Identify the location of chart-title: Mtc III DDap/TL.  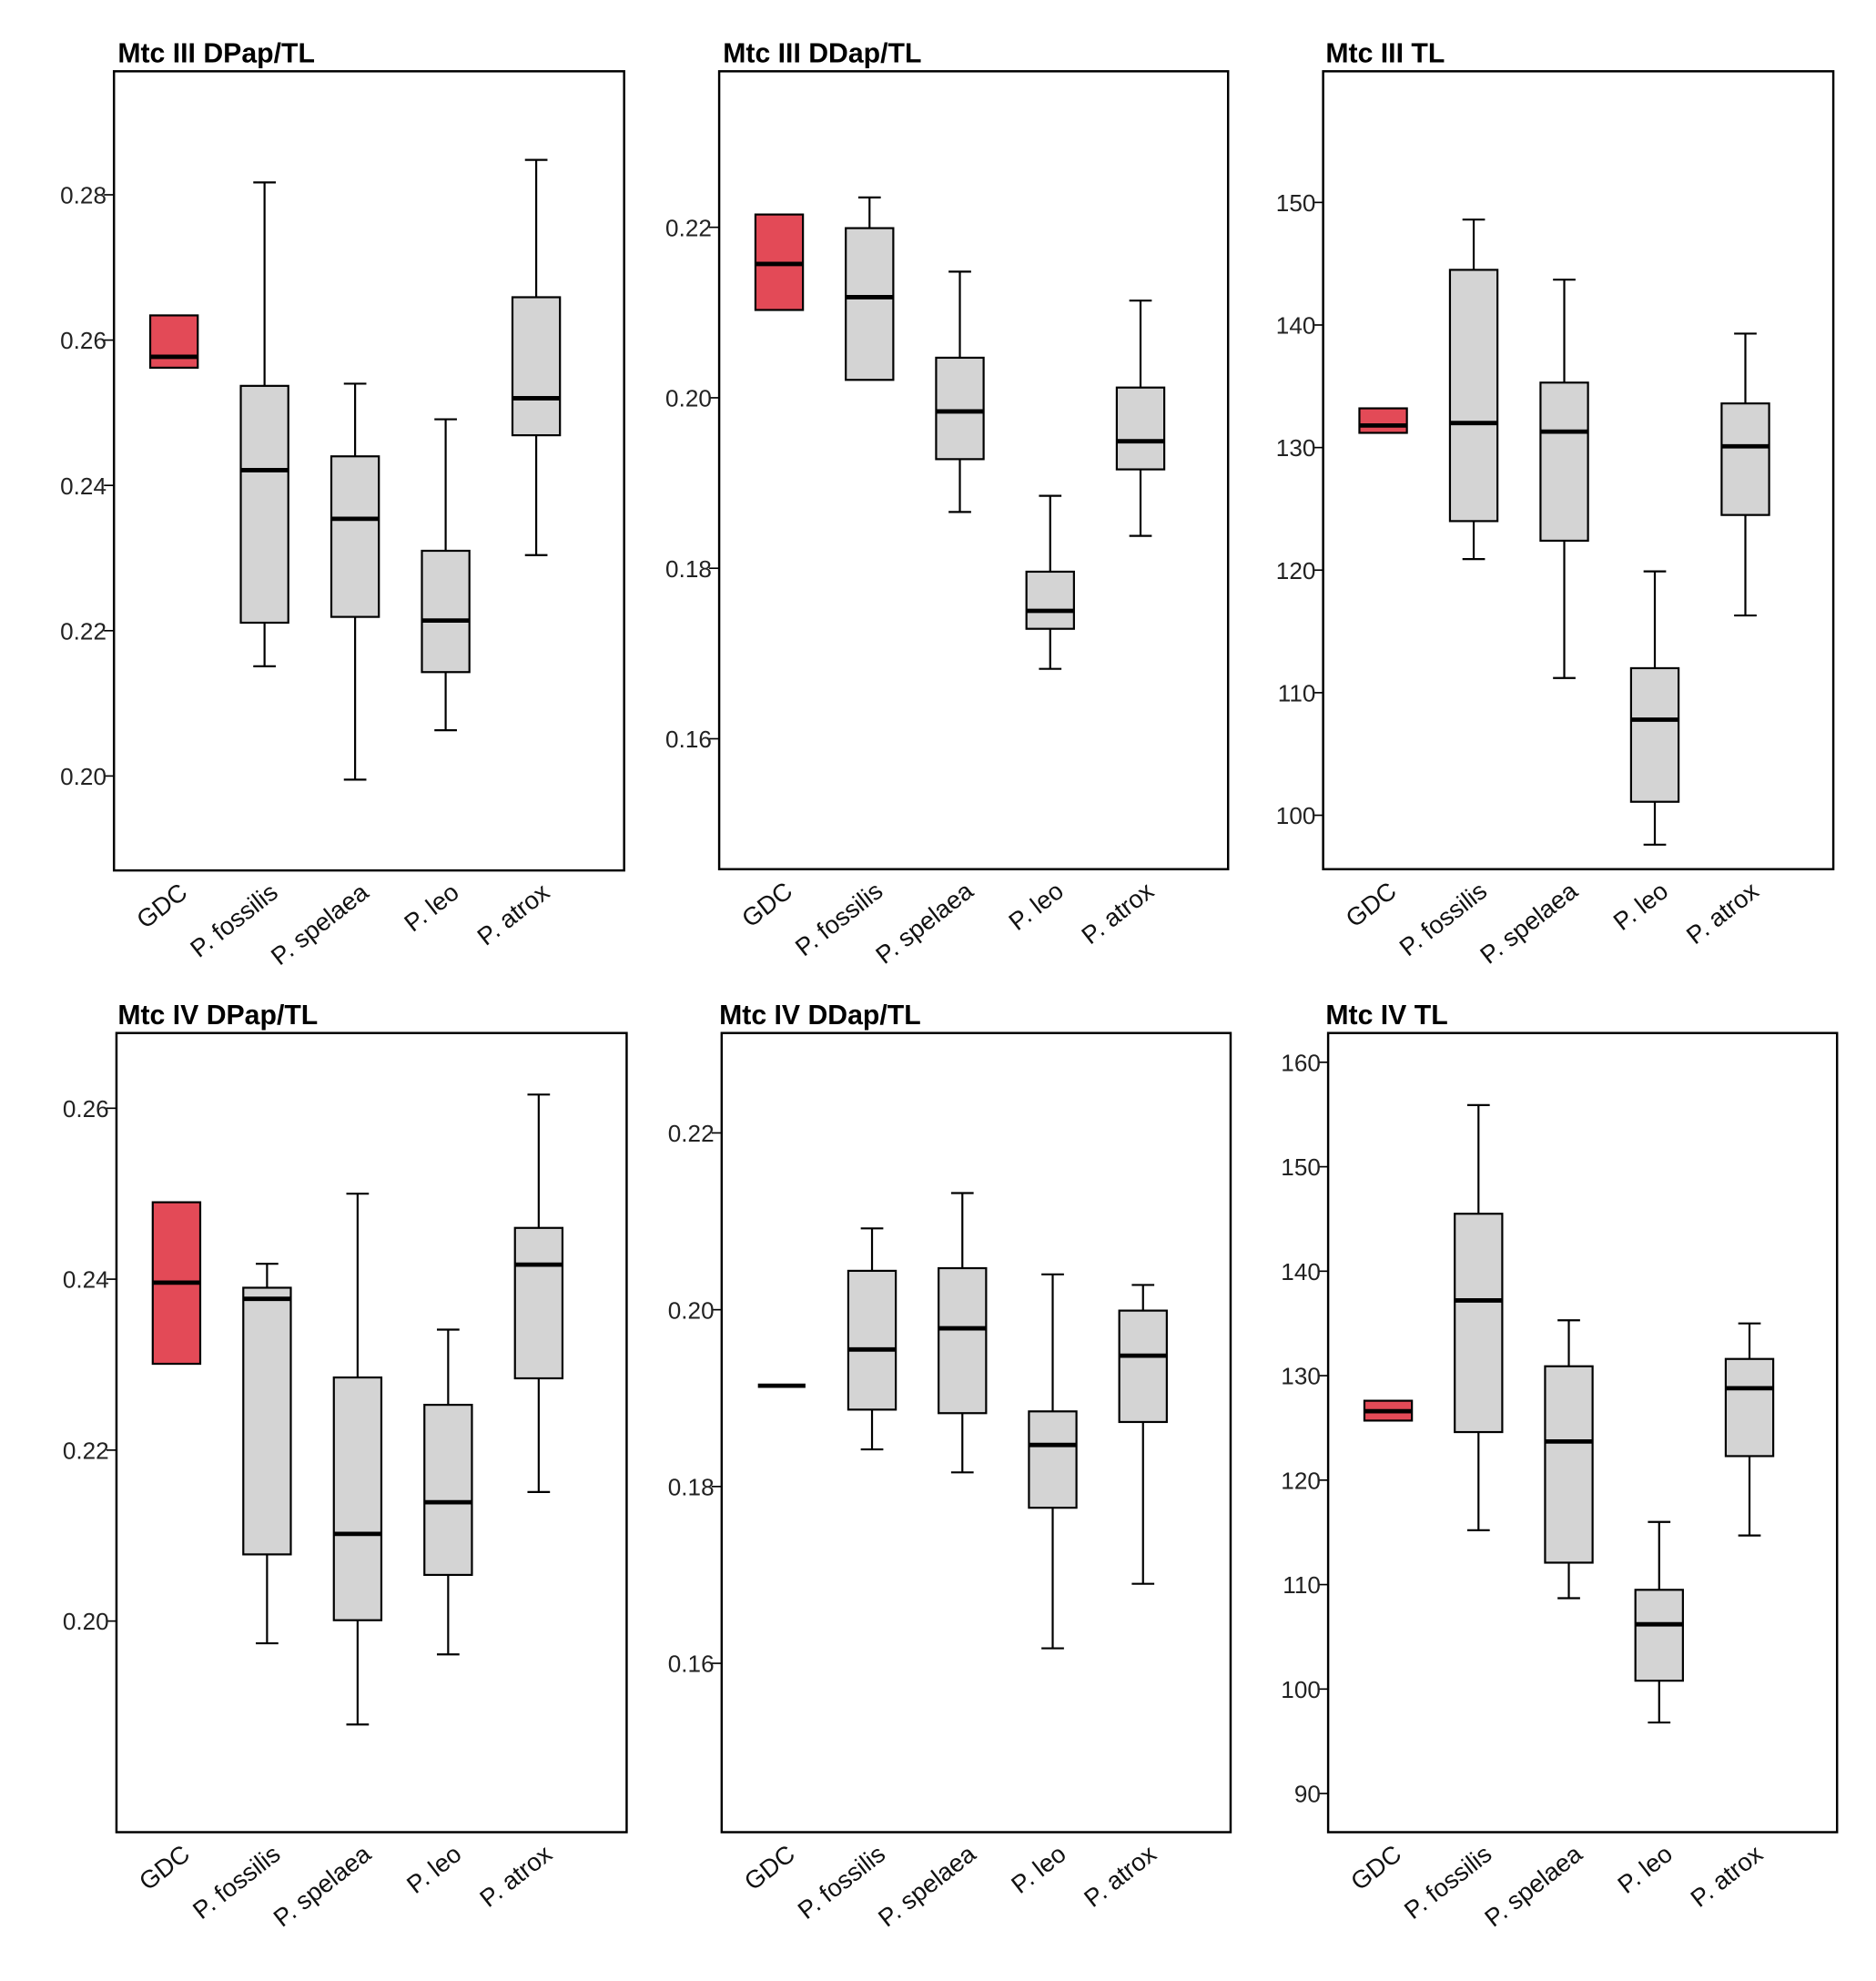
(822, 54).